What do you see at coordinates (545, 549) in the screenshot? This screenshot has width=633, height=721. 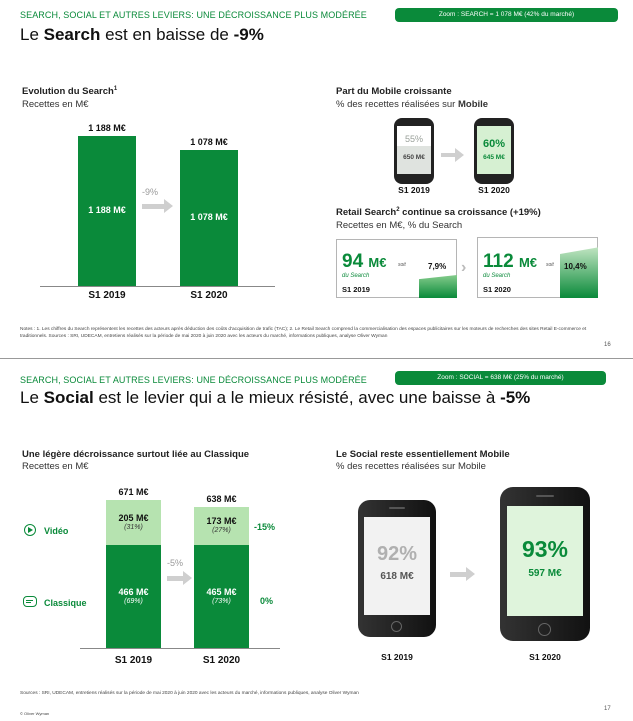 I see `phone-2020-social-pct: 93%` at bounding box center [545, 549].